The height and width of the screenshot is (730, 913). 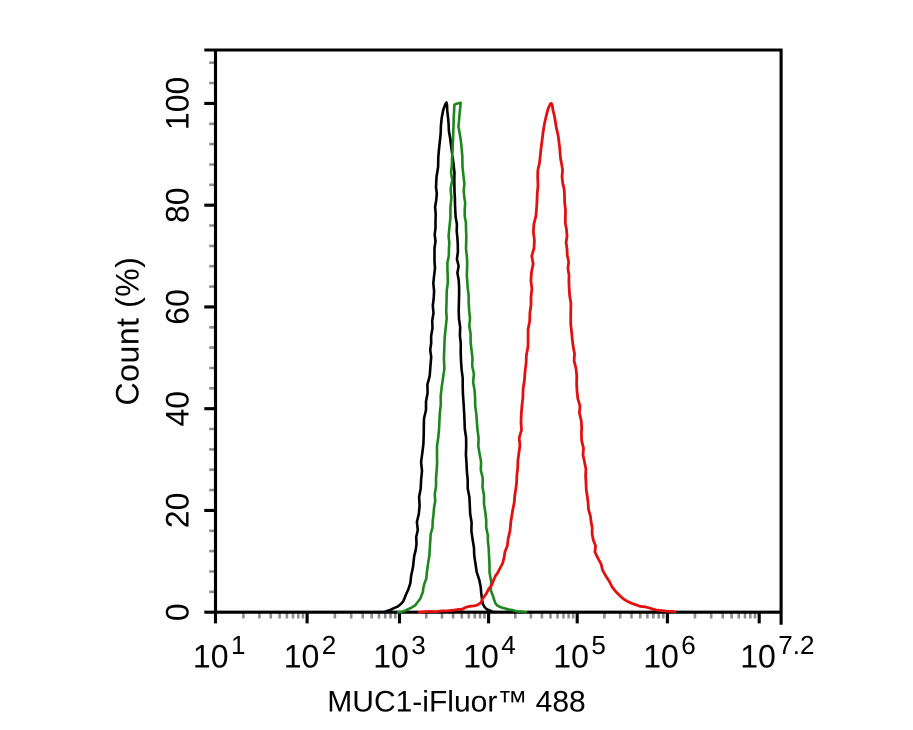 What do you see at coordinates (508, 645) in the screenshot?
I see `svg-text: 4` at bounding box center [508, 645].